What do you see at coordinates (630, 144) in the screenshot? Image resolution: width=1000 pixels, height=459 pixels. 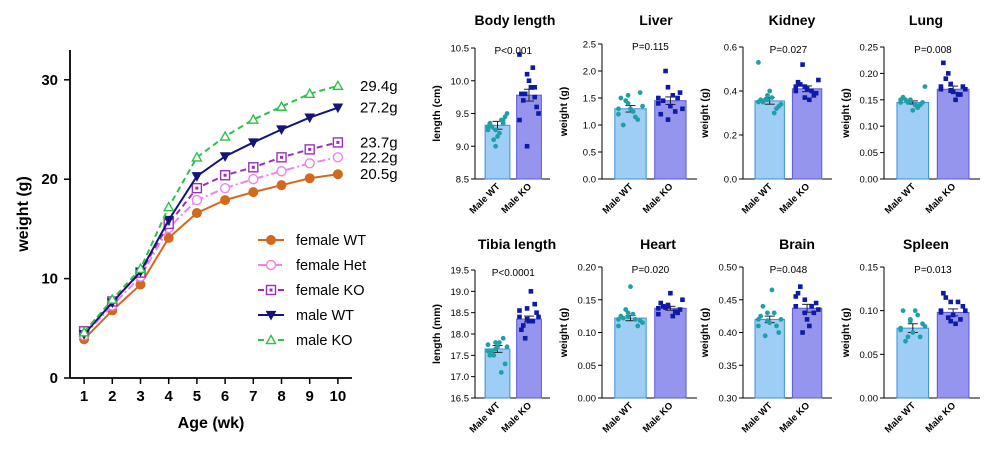 I see `bar-wt` at bounding box center [630, 144].